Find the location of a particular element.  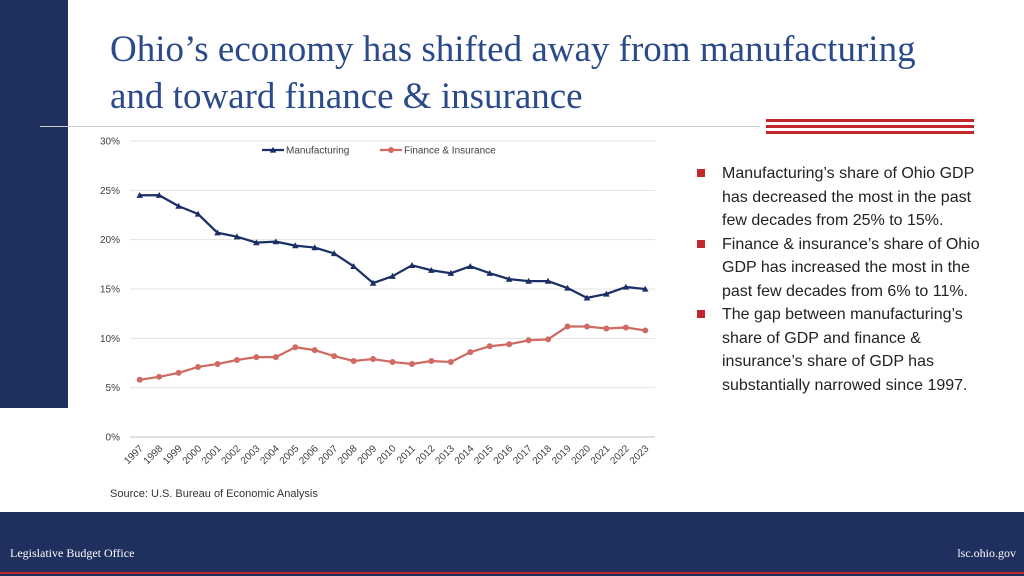

x-tick-label: 2023 is located at coordinates (640, 455).